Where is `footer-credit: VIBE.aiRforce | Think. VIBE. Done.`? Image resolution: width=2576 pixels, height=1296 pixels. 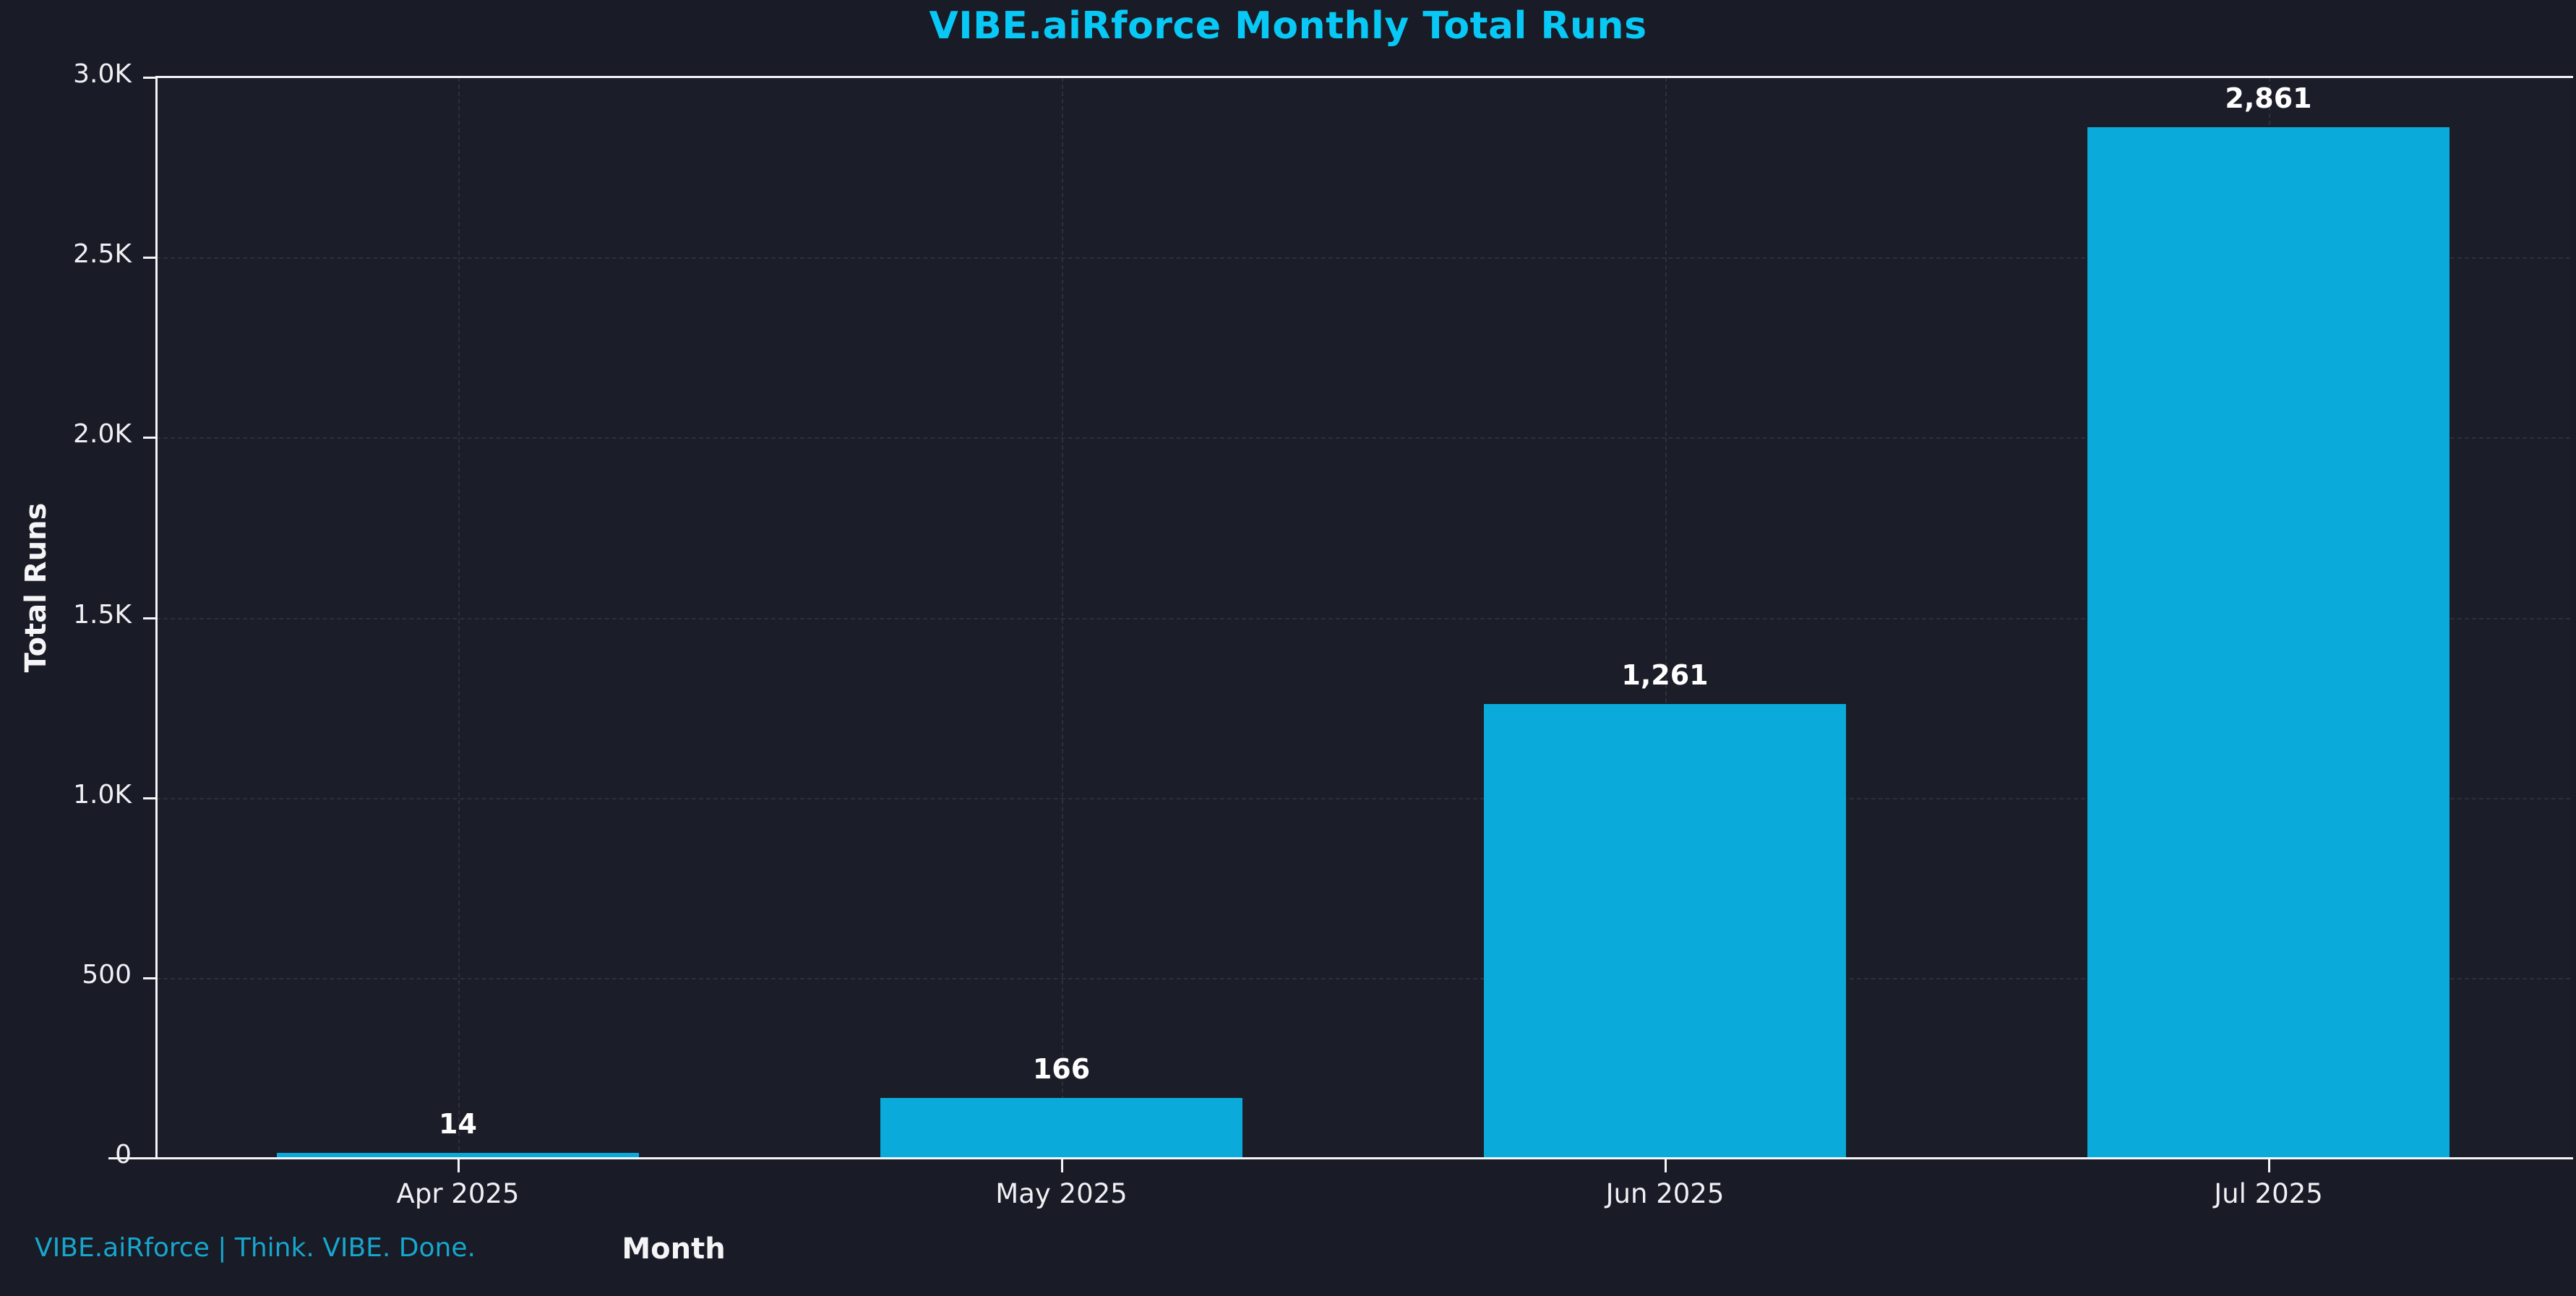
footer-credit: VIBE.aiRforce | Think. VIBE. Done. is located at coordinates (256, 1248).